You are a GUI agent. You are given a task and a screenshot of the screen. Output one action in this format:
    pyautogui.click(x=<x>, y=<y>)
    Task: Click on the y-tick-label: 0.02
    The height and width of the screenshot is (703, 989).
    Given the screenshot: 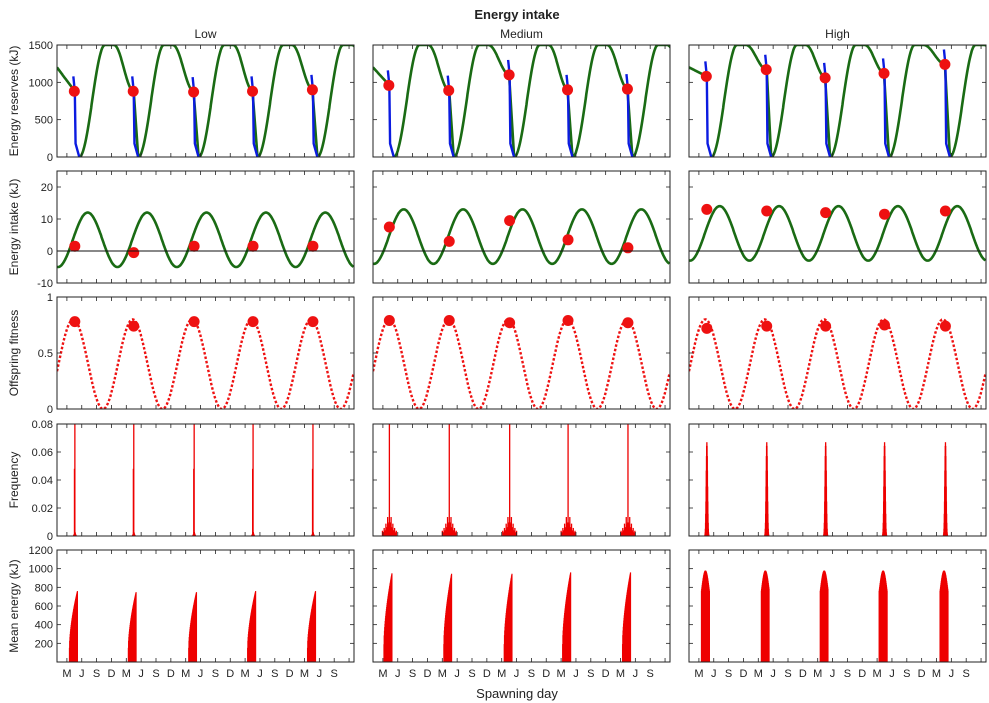 What is the action you would take?
    pyautogui.click(x=42, y=509)
    